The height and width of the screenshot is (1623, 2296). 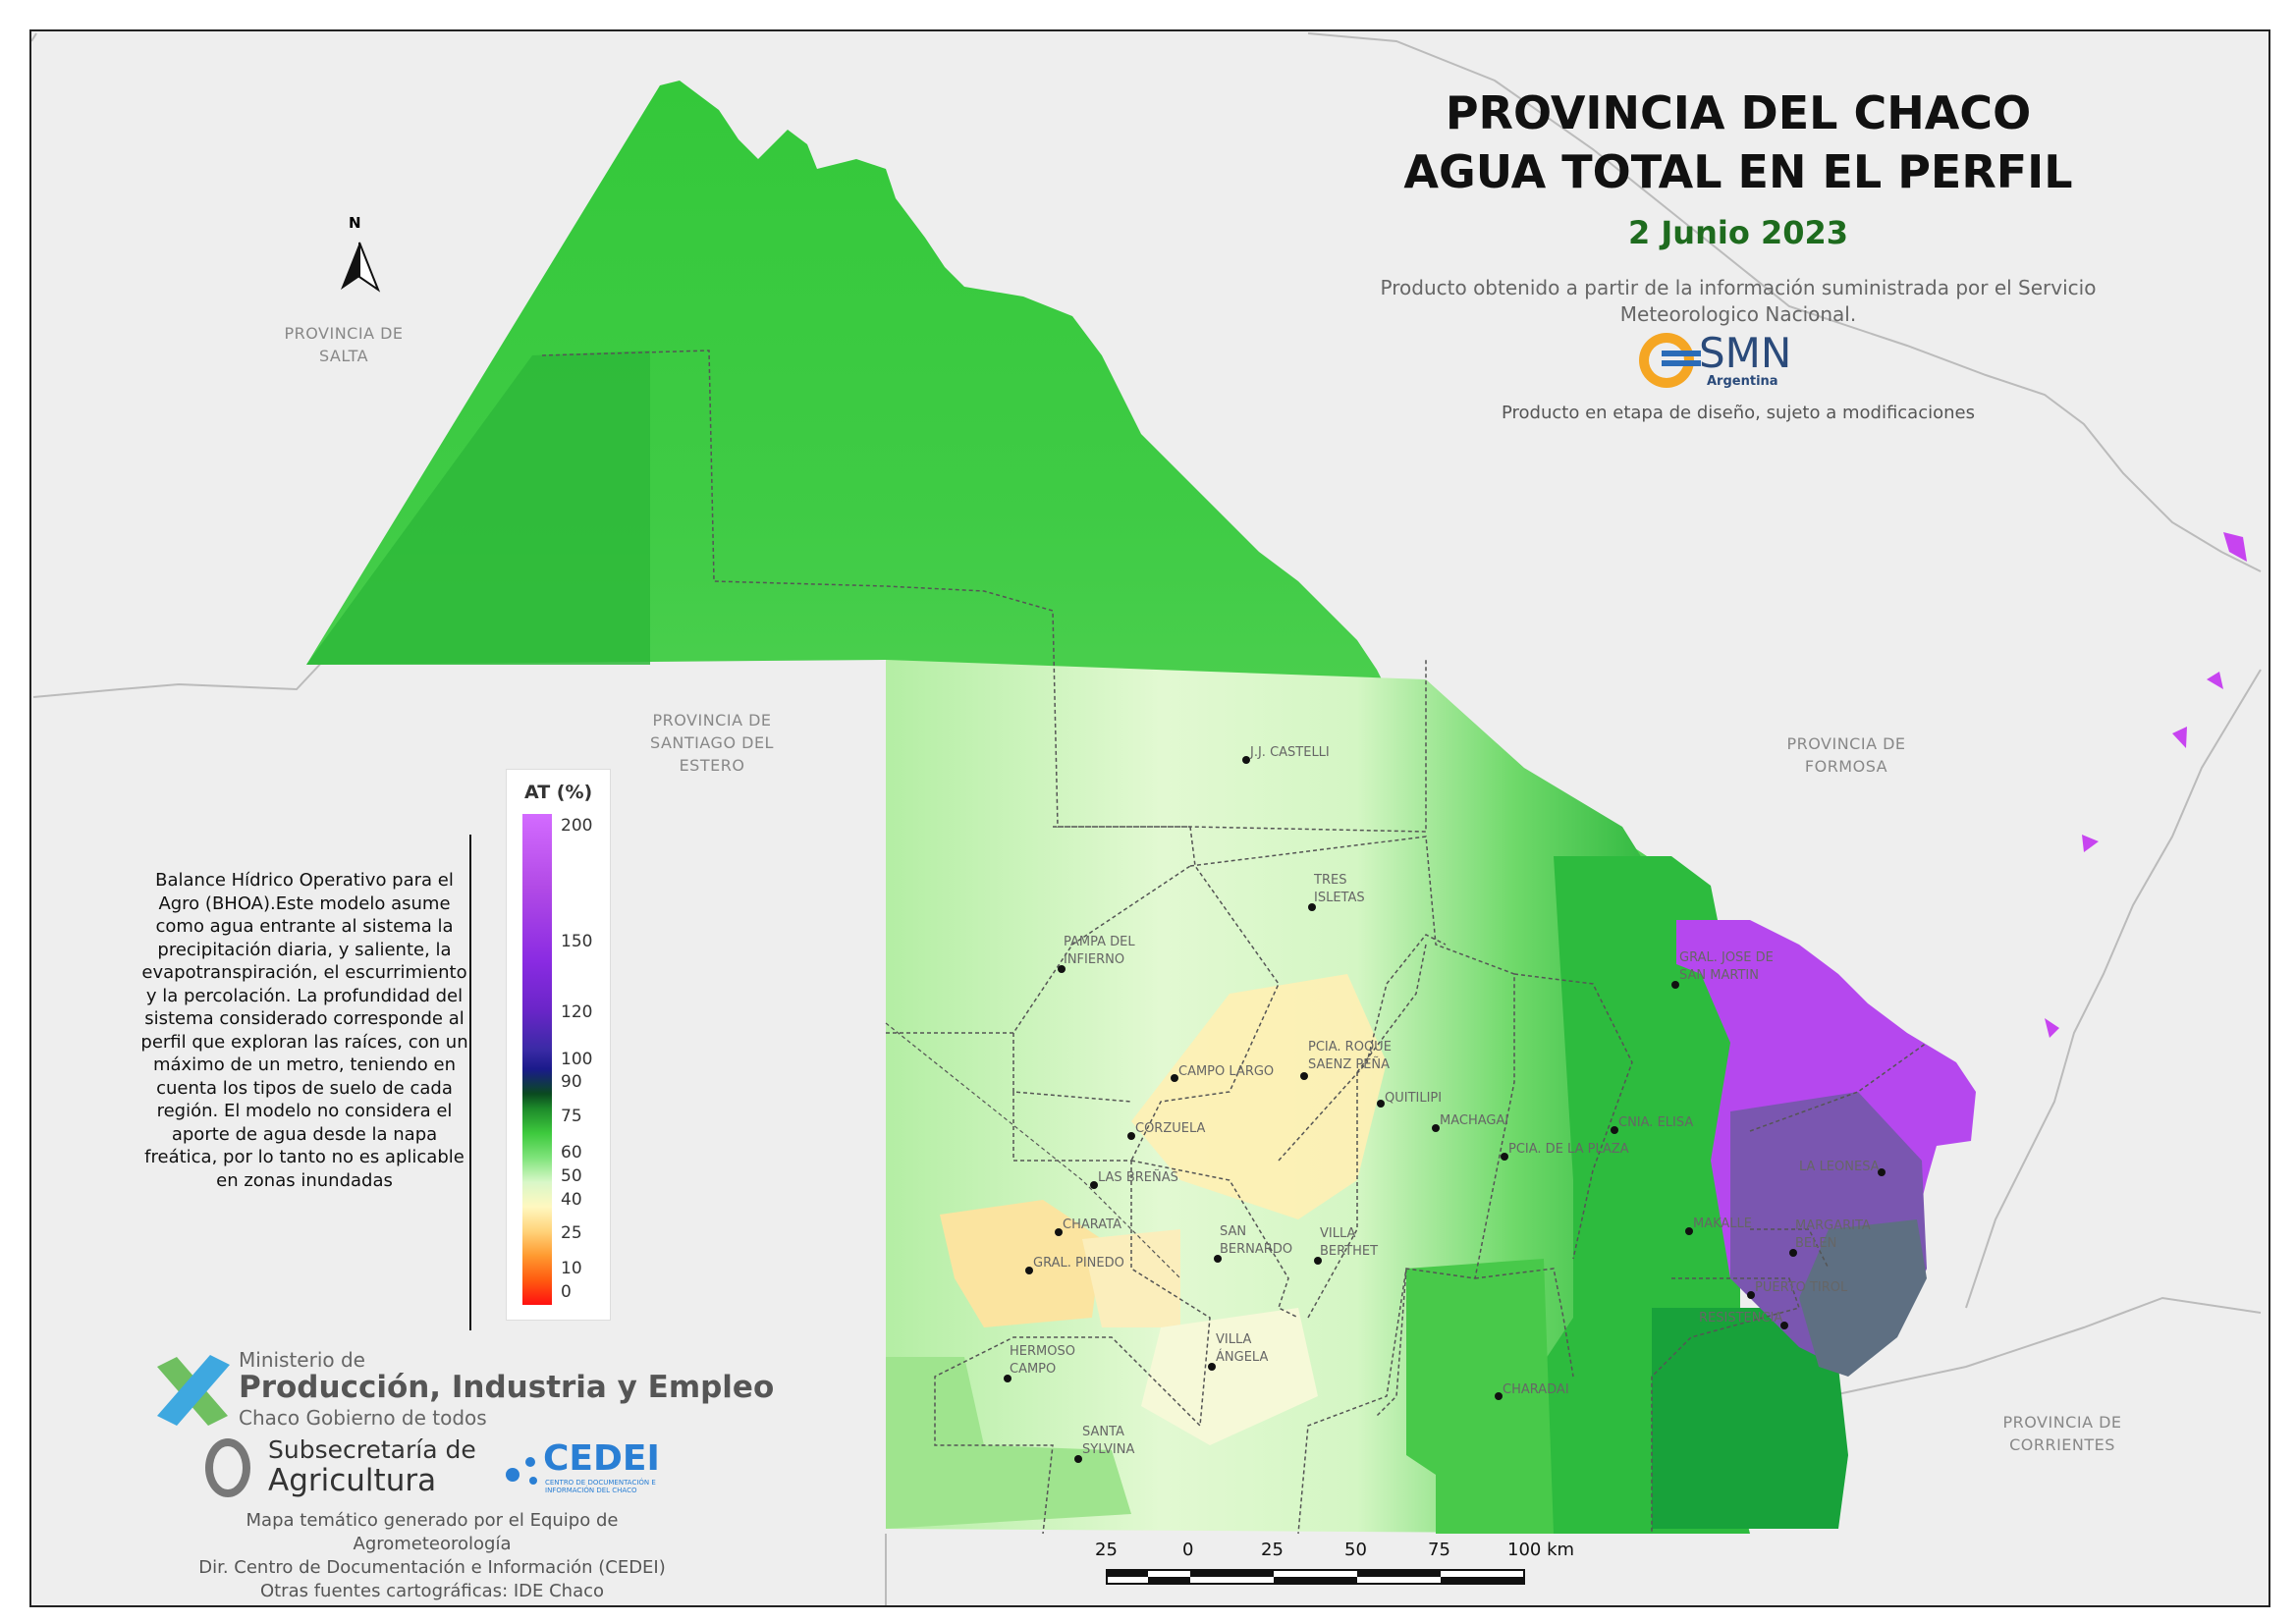 What do you see at coordinates (1242, 1348) in the screenshot?
I see `city-villa-angela: VILLA ÁNGELA` at bounding box center [1242, 1348].